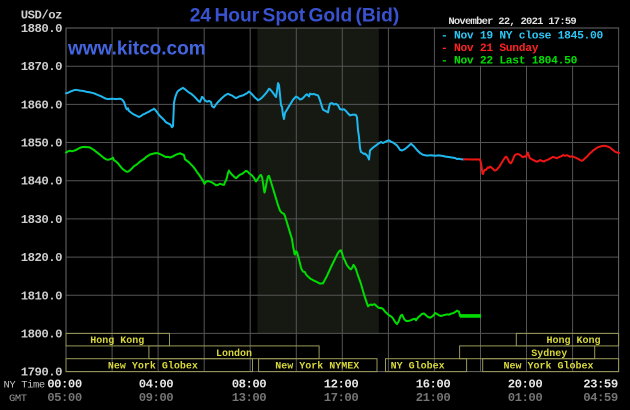  Describe the element at coordinates (64, 398) in the screenshot. I see `svg-text: 05:00` at that location.